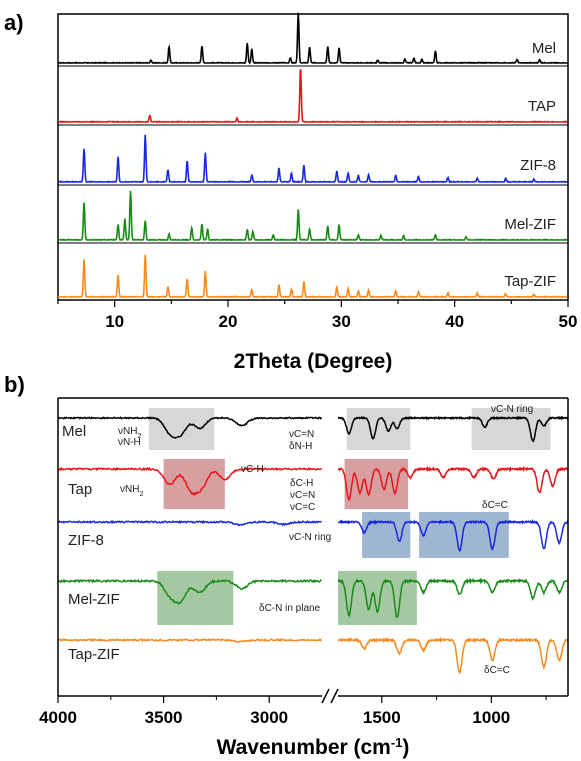  What do you see at coordinates (94, 654) in the screenshot?
I see `ir-label-tapzif: Tap-ZIF` at bounding box center [94, 654].